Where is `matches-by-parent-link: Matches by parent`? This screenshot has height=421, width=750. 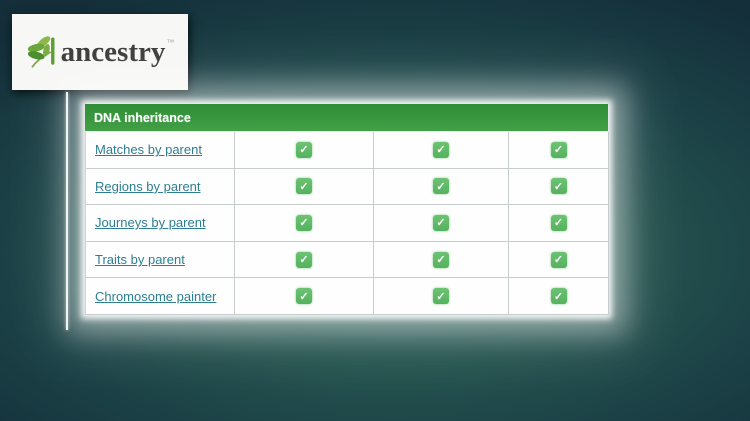 matches-by-parent-link: Matches by parent is located at coordinates (148, 150).